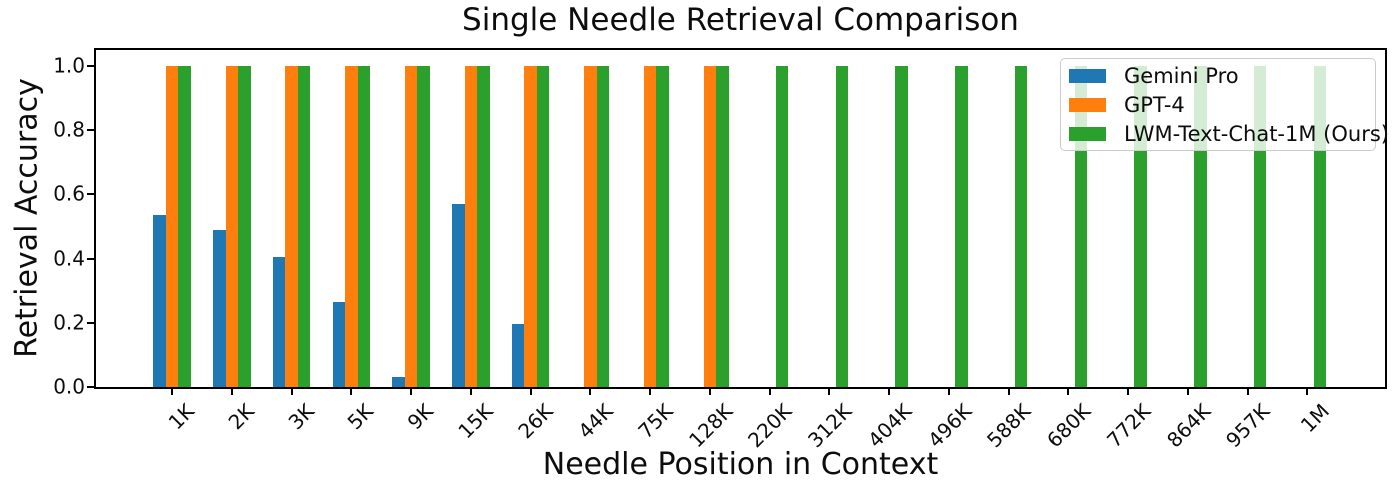  Describe the element at coordinates (1128, 426) in the screenshot. I see `x-tick-label: 772K` at that location.